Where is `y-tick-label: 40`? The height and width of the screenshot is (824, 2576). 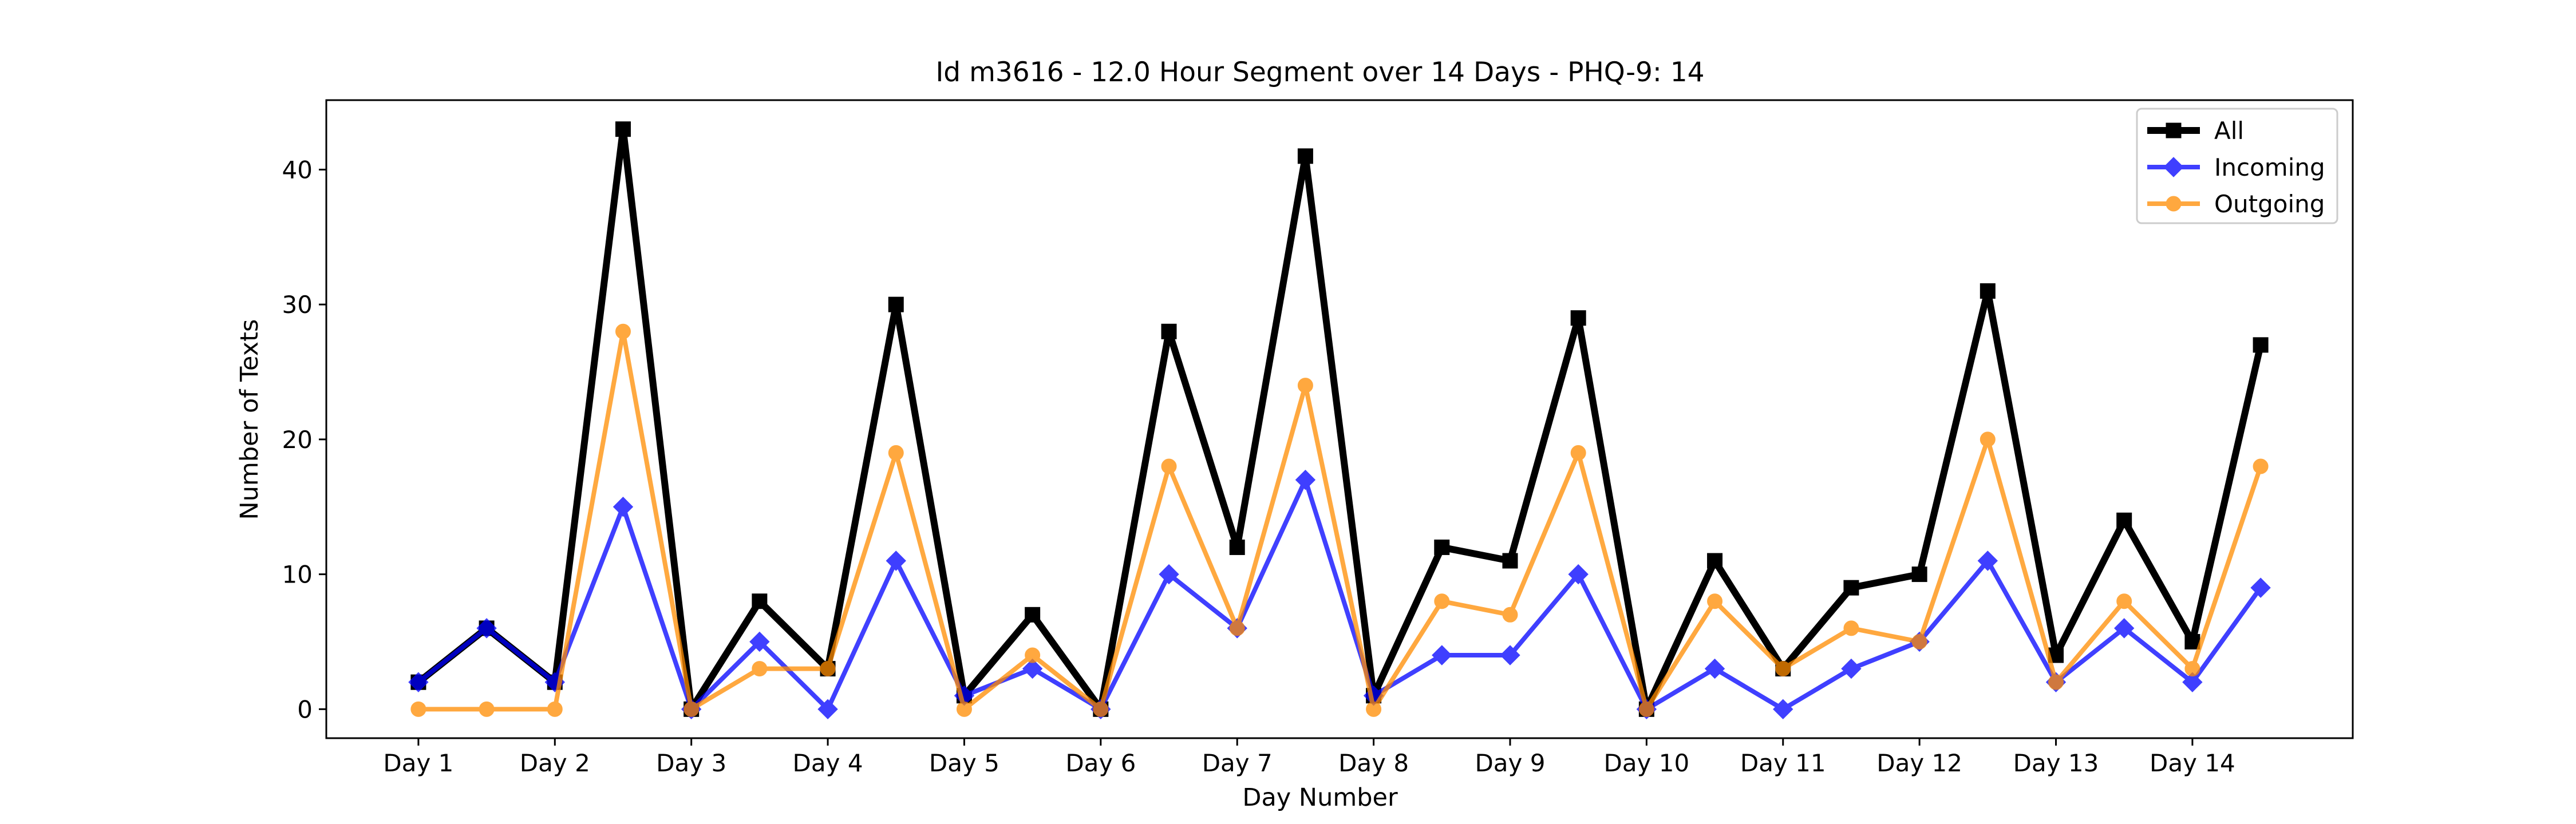
y-tick-label: 40 is located at coordinates (297, 170).